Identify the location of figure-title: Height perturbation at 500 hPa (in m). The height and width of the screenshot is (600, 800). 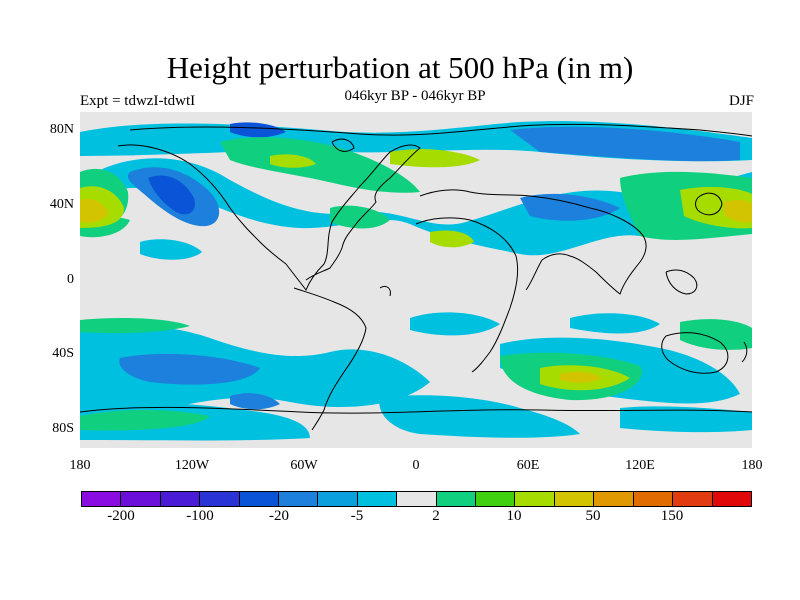
(400, 67).